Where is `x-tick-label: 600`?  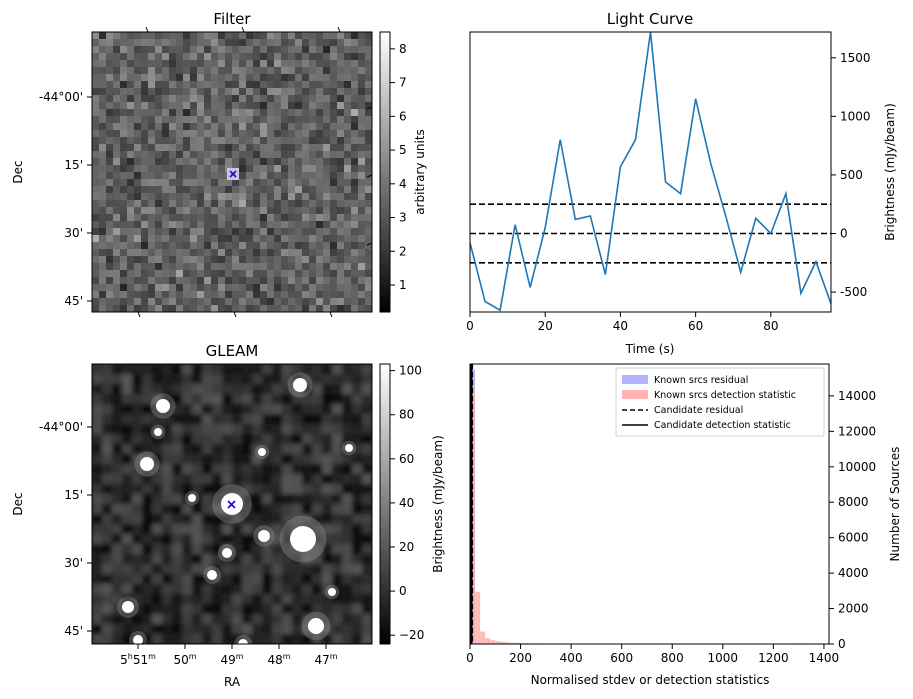
x-tick-label: 600 is located at coordinates (621, 658).